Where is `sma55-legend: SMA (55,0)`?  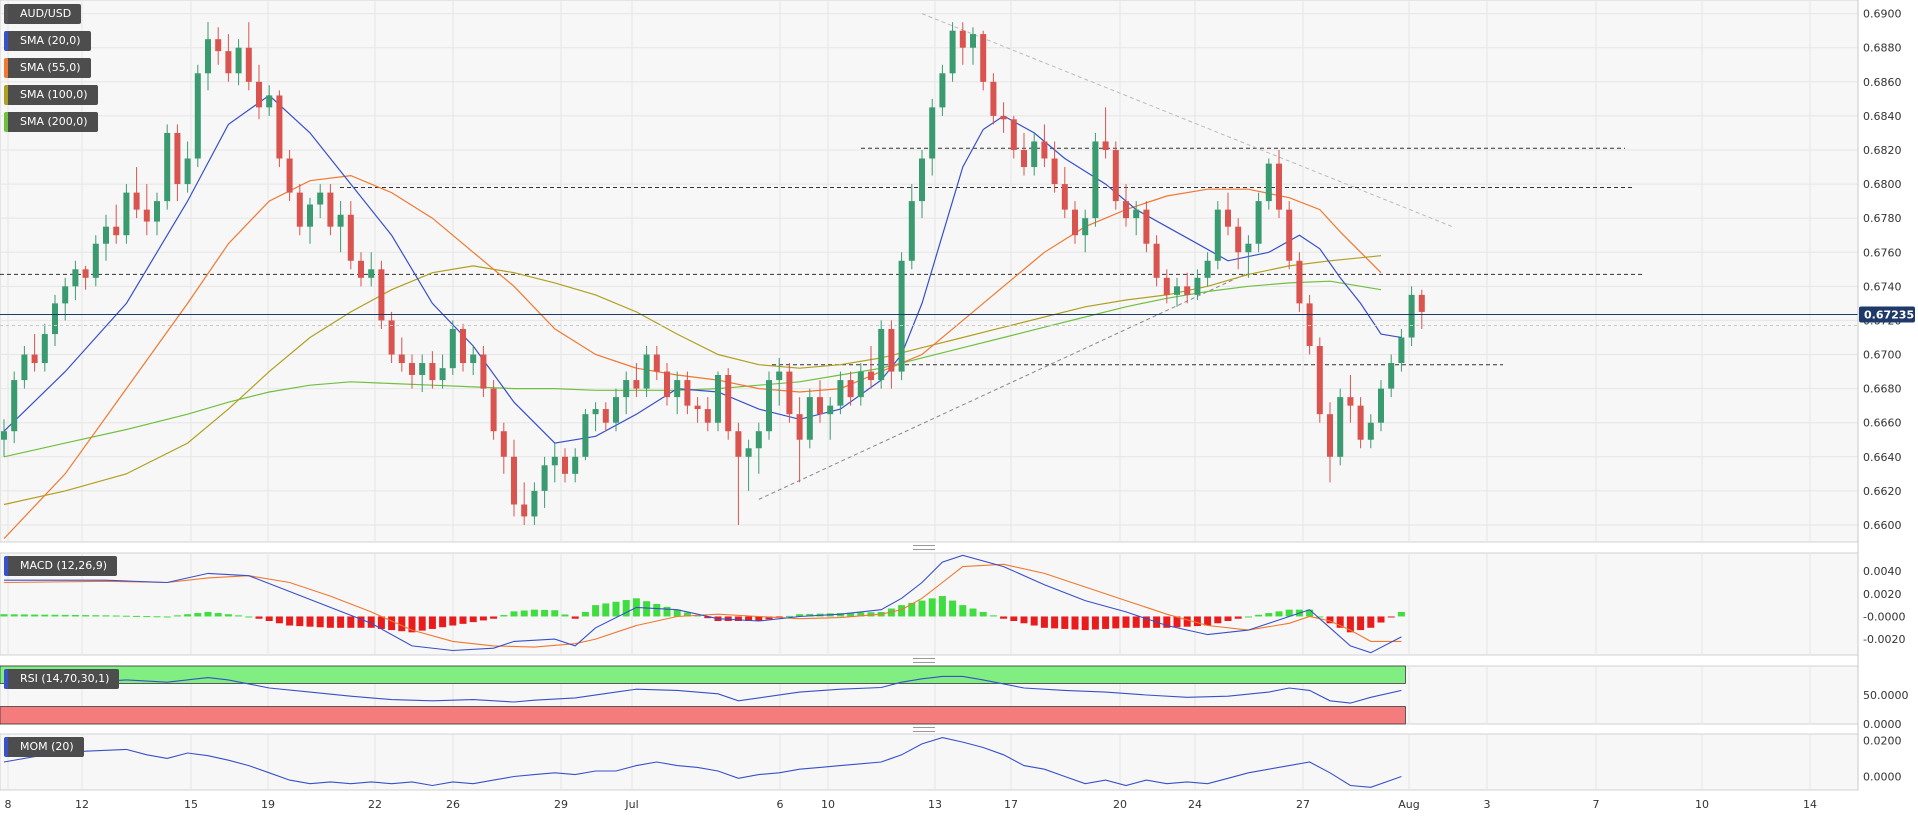 sma55-legend: SMA (55,0) is located at coordinates (47, 68).